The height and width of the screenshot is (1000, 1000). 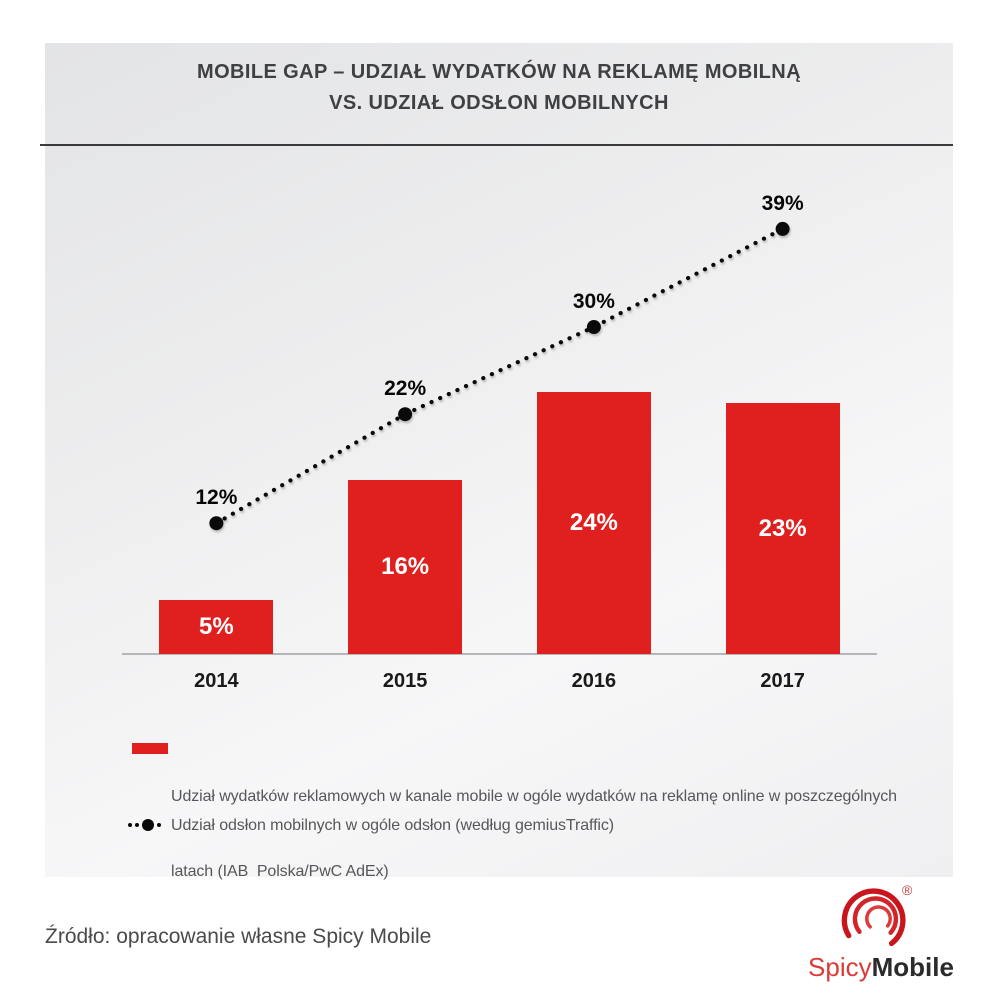 I want to click on logo-text-spicy: Spicy, so click(x=840, y=967).